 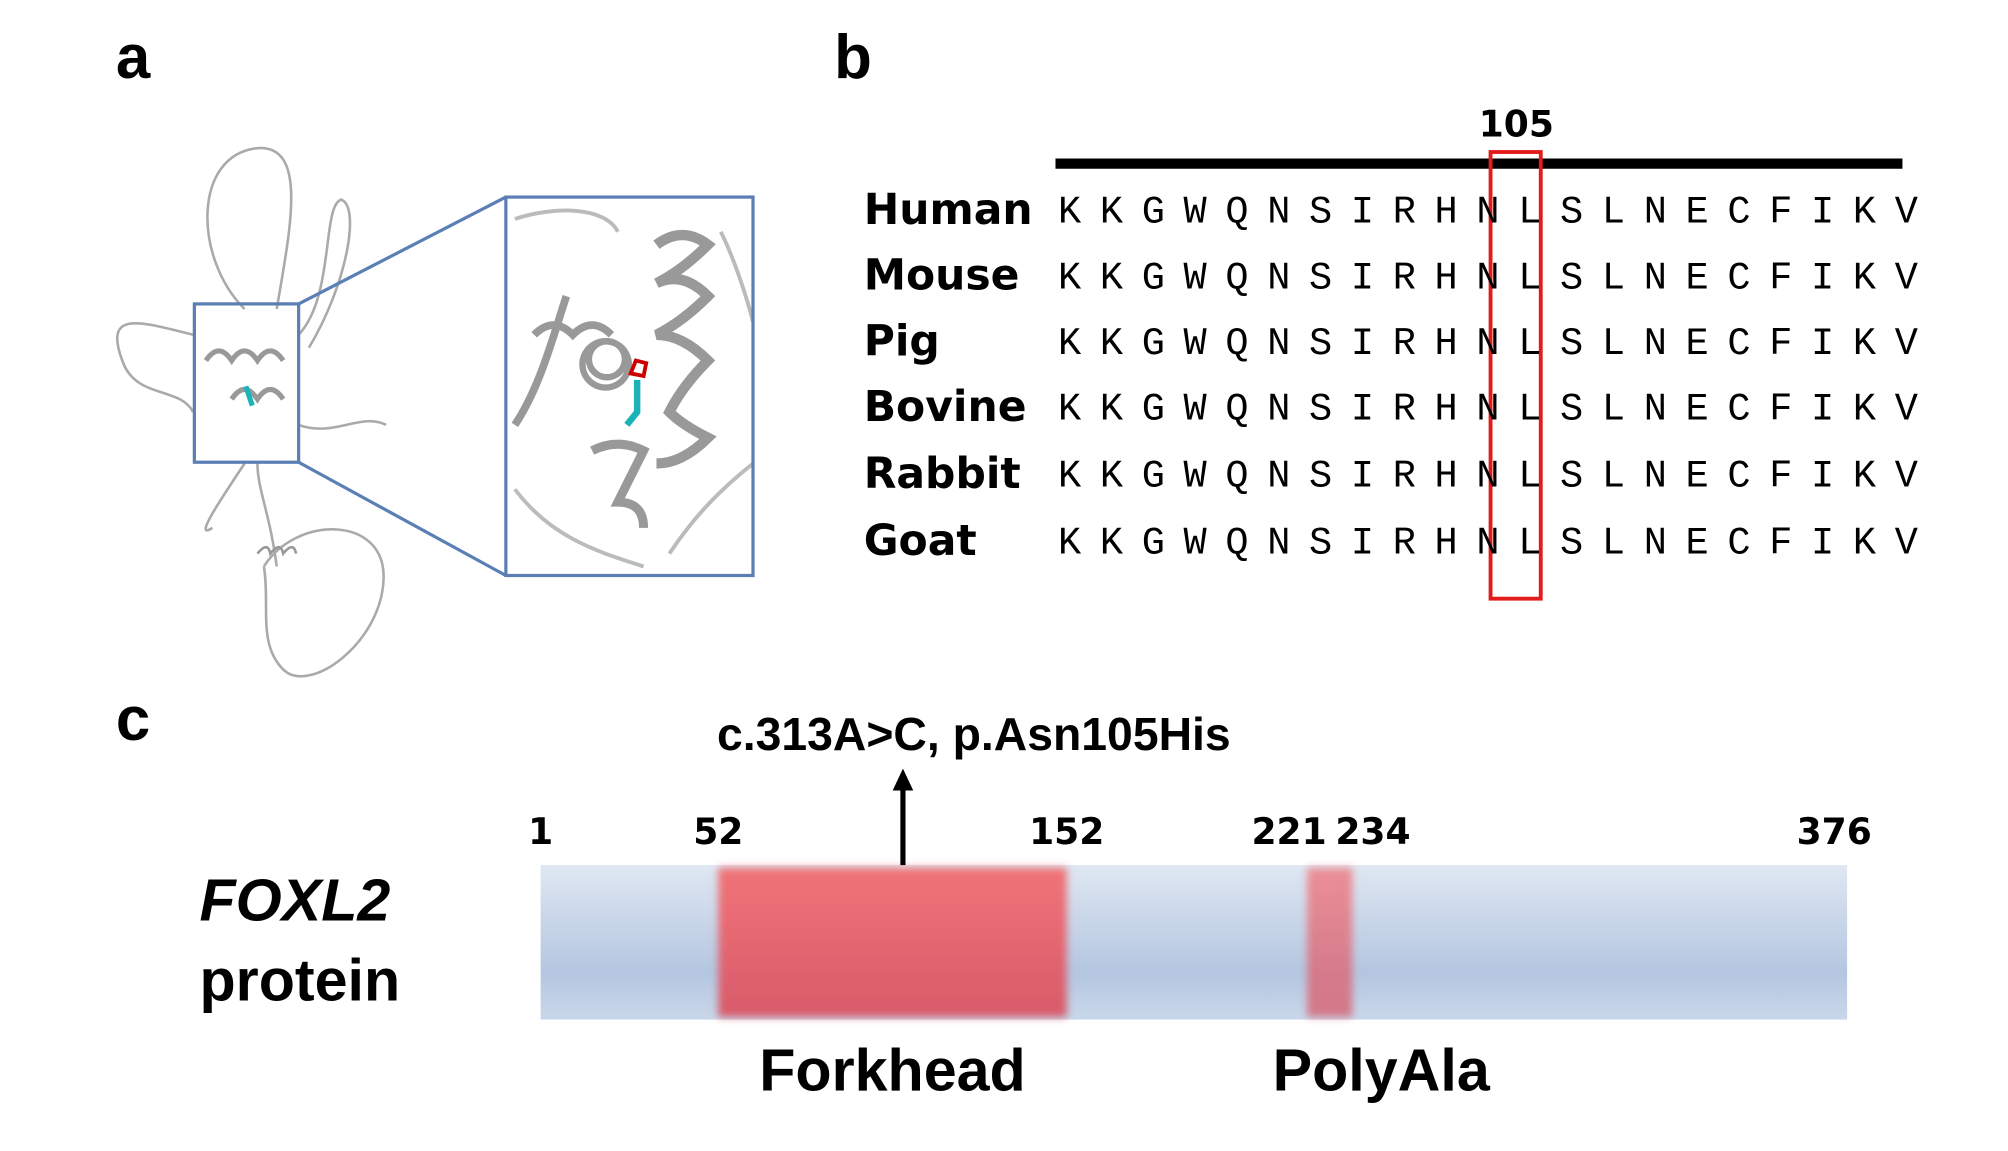 I want to click on species-name: Human, so click(x=948, y=210).